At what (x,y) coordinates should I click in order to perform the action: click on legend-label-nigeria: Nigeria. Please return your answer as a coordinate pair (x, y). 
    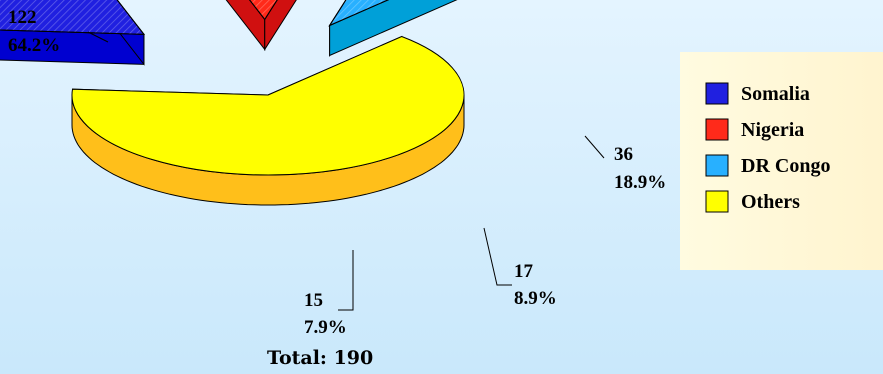
    Looking at the image, I should click on (772, 130).